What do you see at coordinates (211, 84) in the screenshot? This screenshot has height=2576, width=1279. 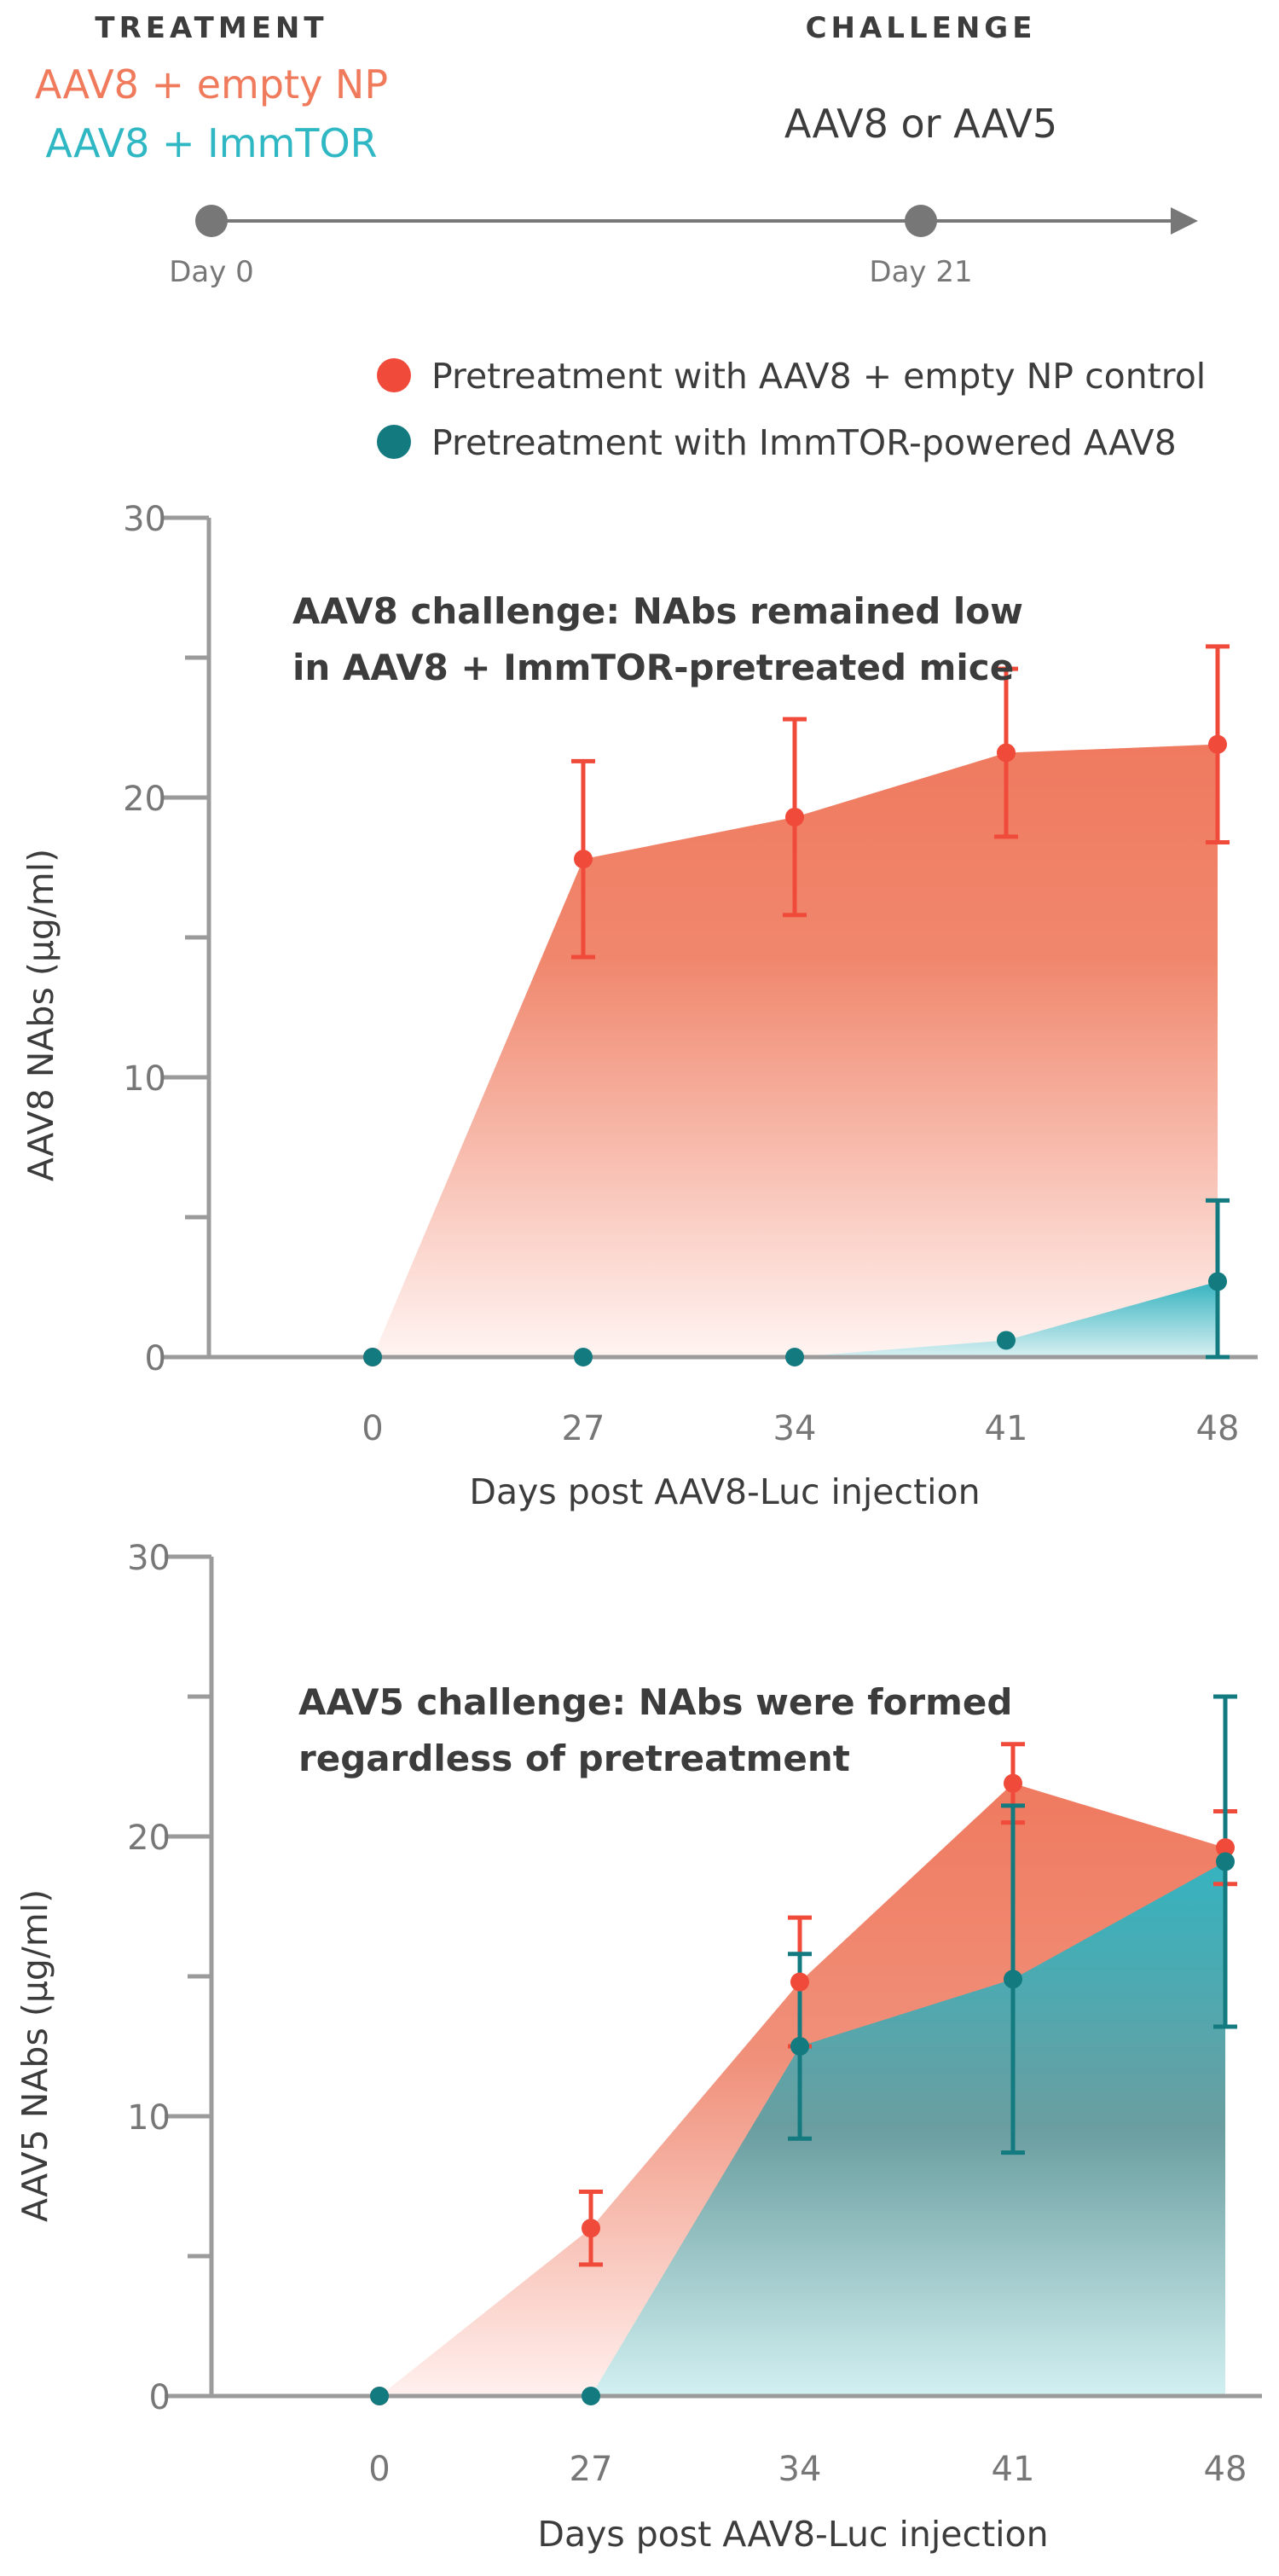 I see `treatment-line-1: AAV8 + empty NP` at bounding box center [211, 84].